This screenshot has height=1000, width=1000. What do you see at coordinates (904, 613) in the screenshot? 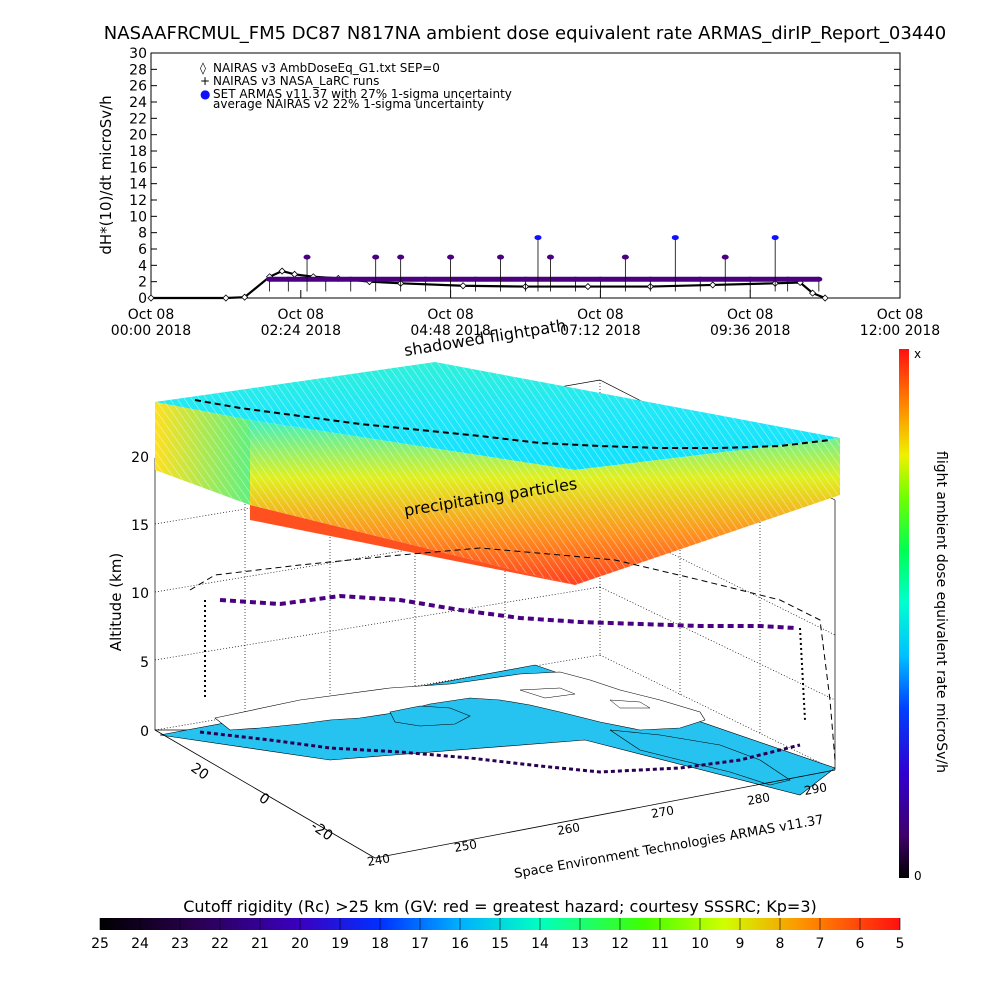
I see `right-colorbar-fill` at bounding box center [904, 613].